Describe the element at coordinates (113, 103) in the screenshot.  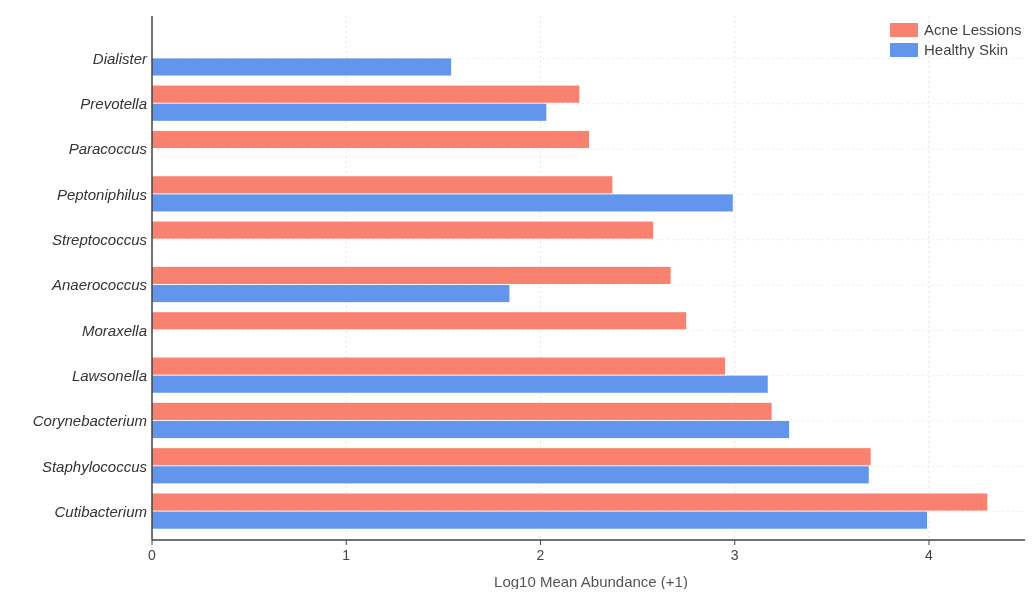
I see `y-tick-label: Prevotella` at that location.